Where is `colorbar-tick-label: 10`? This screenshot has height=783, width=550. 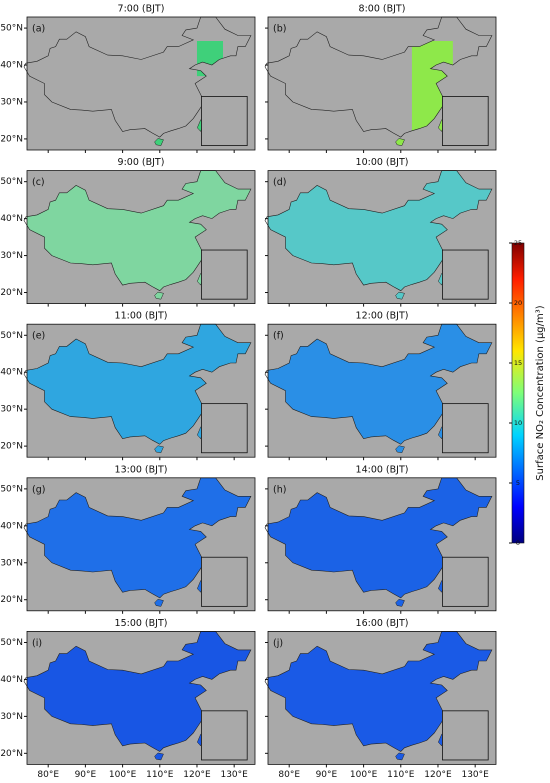
colorbar-tick-label: 10 is located at coordinates (518, 423).